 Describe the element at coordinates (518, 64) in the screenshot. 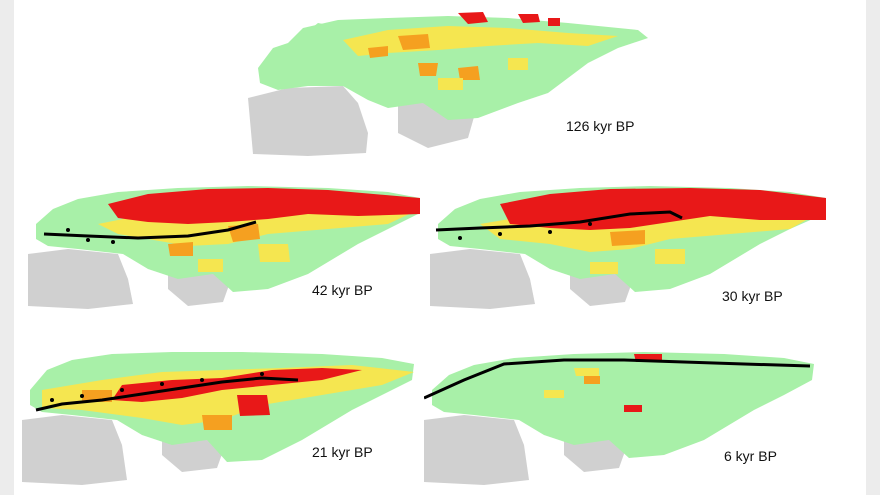

I see `yellow-patch-126f` at that location.